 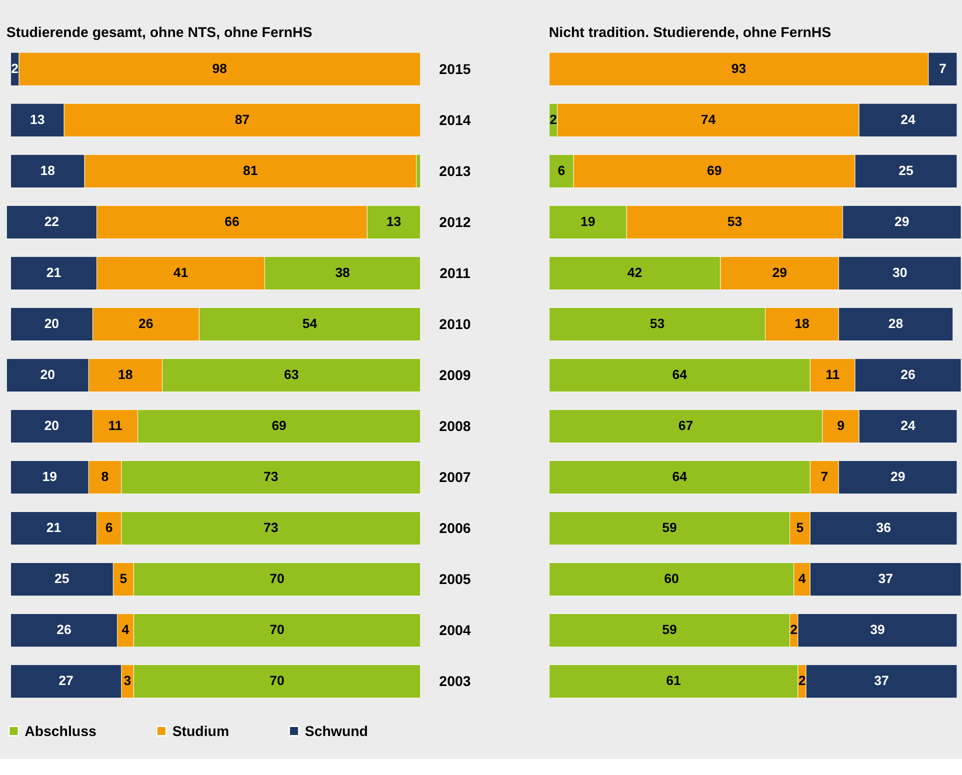 What do you see at coordinates (673, 680) in the screenshot?
I see `data-label: 61` at bounding box center [673, 680].